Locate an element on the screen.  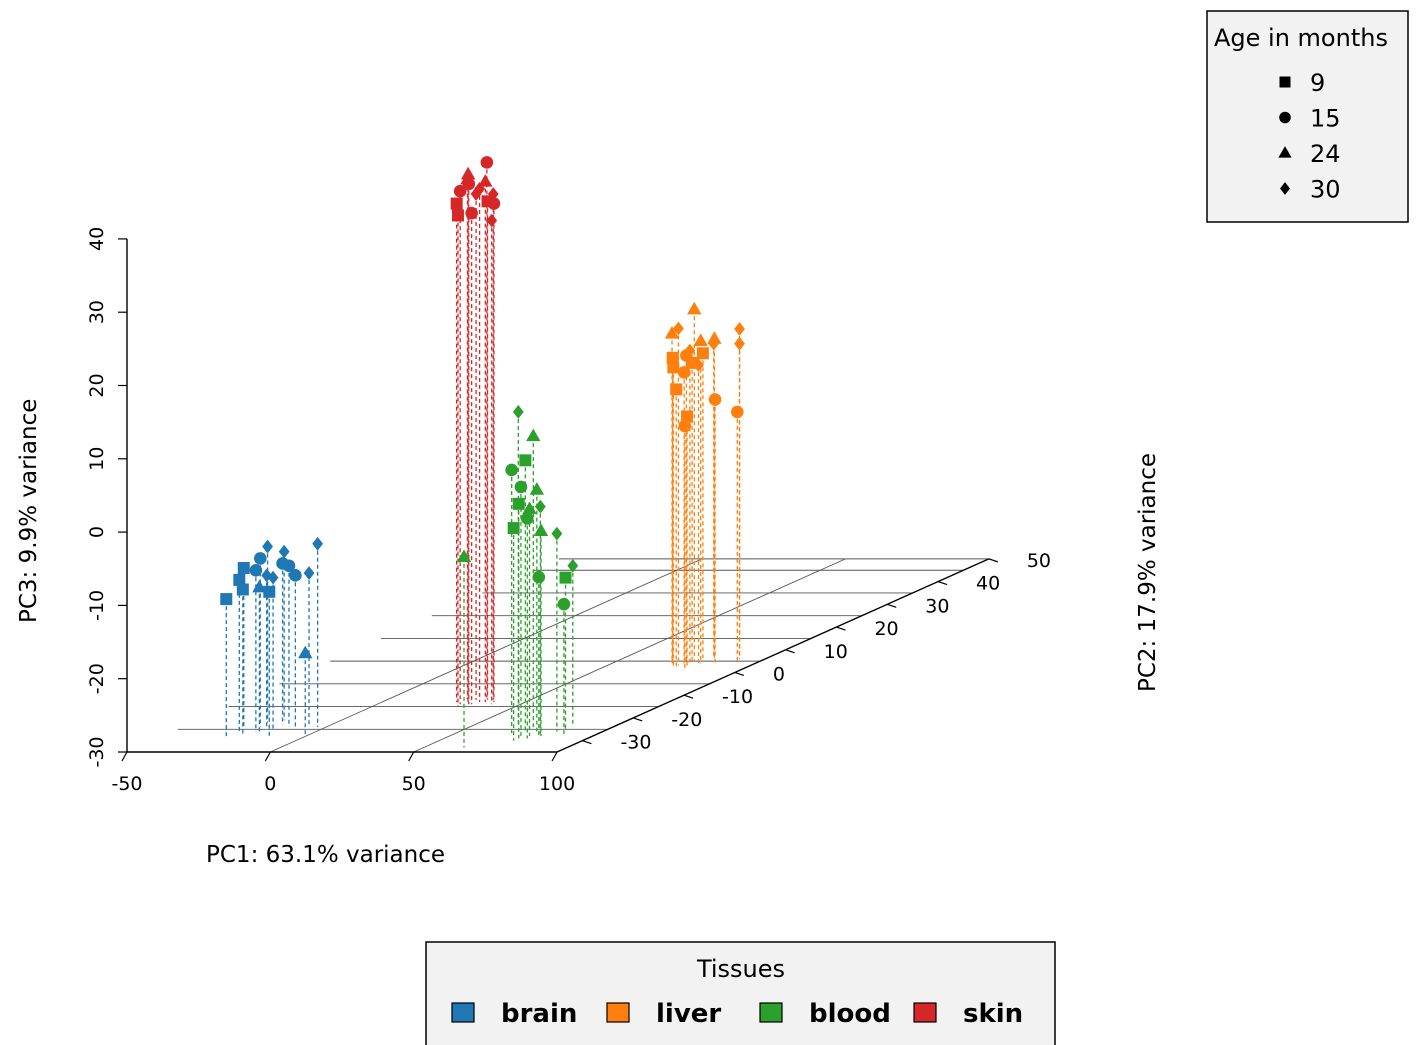
z-tick-label: 20 is located at coordinates (97, 385).